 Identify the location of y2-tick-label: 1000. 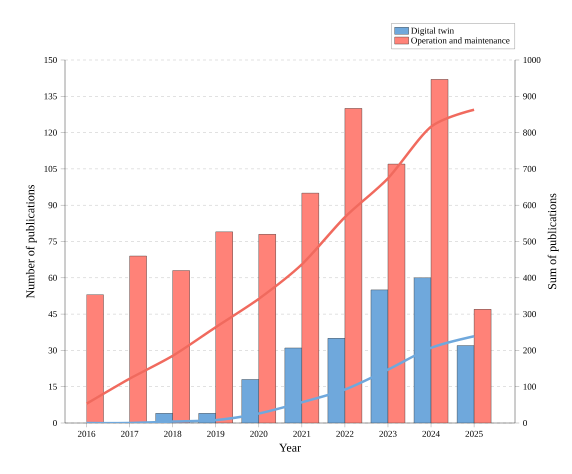
(532, 60).